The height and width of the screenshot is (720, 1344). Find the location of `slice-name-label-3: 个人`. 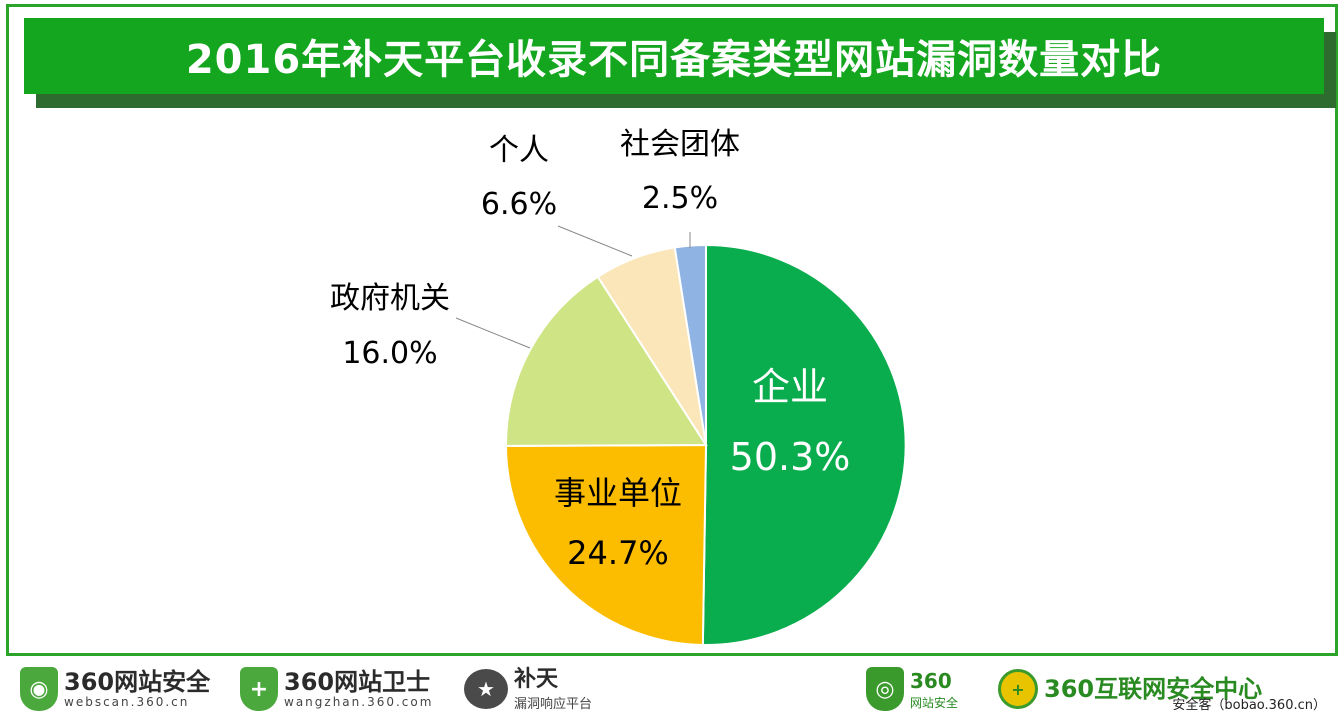

slice-name-label-3: 个人 is located at coordinates (519, 150).